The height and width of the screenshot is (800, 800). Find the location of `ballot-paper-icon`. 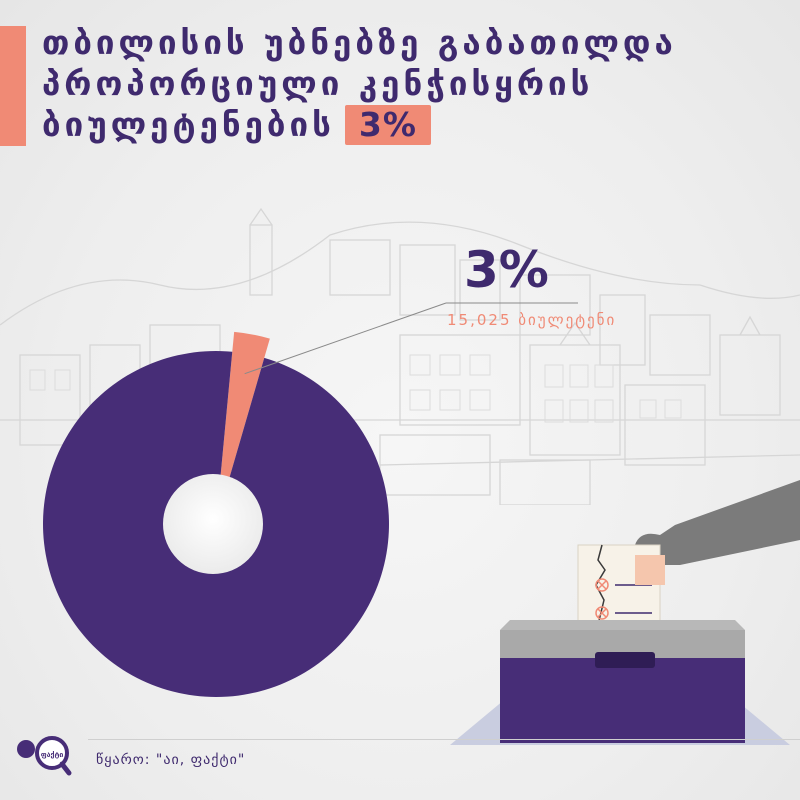

ballot-paper-icon is located at coordinates (621, 585).